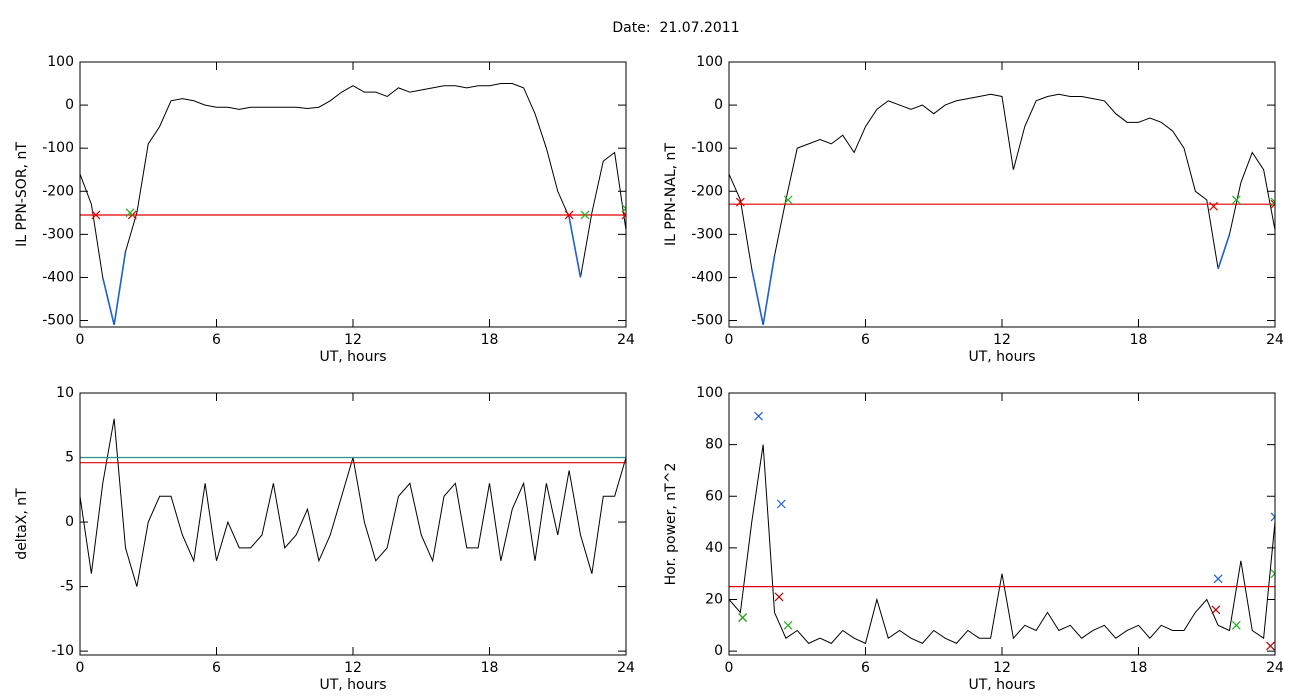 The height and width of the screenshot is (700, 1300). I want to click on y-axis-label: IL PPN-SOR, nT, so click(22, 194).